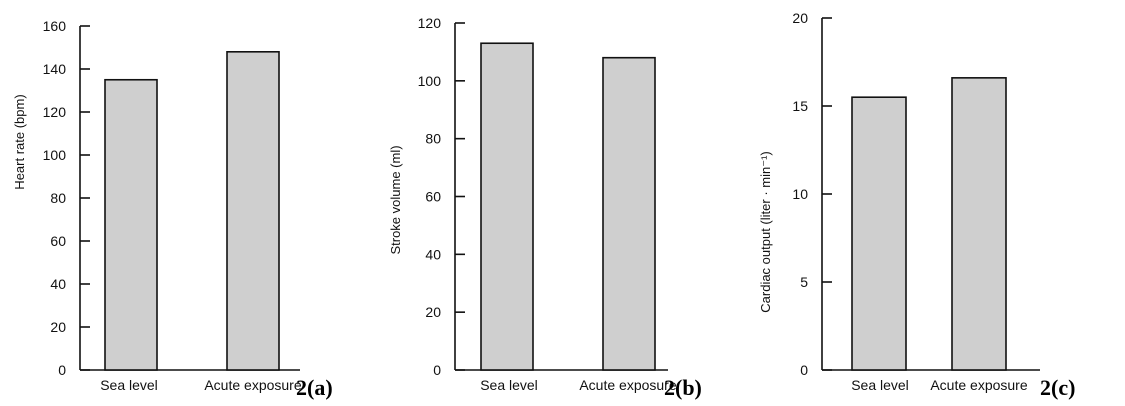  I want to click on chart-c-panel-label: 2(c), so click(1057, 387).